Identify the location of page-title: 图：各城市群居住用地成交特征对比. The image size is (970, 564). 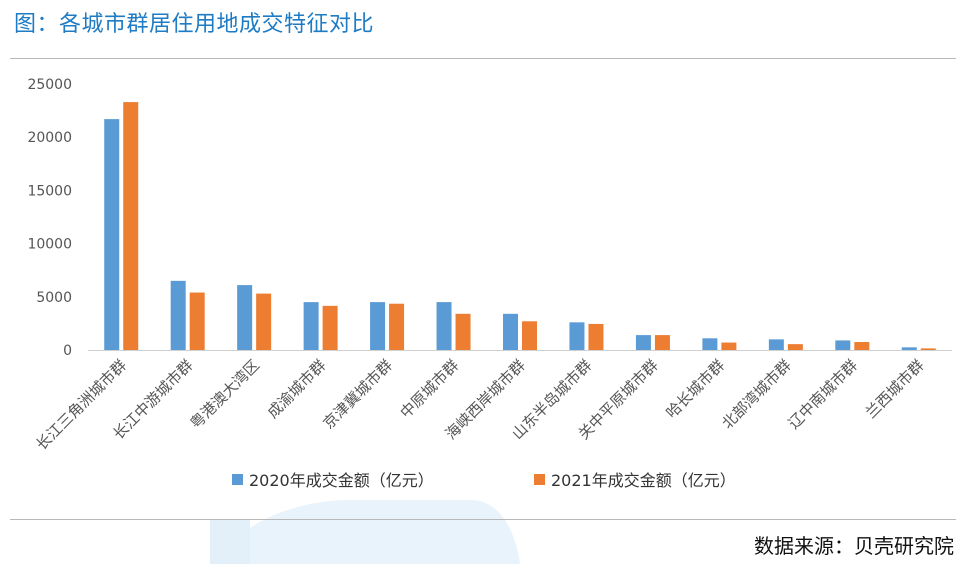
(194, 24).